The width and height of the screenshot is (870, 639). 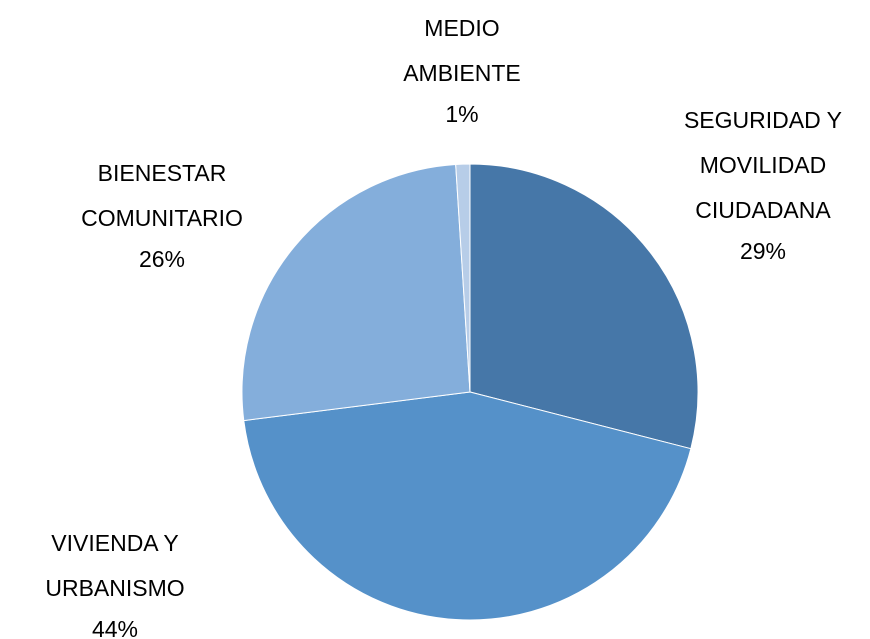 I want to click on slice-label: COMUNITARIO, so click(x=162, y=218).